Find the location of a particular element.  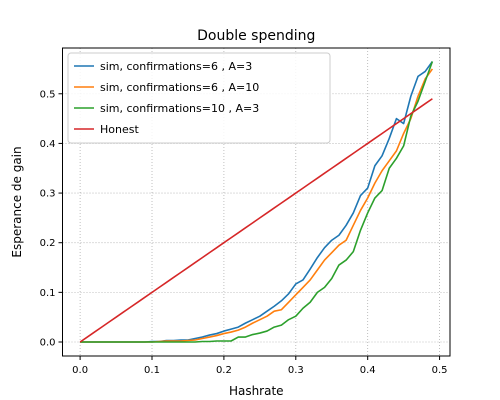

y-tick-label: 0.2 is located at coordinates (48, 243).